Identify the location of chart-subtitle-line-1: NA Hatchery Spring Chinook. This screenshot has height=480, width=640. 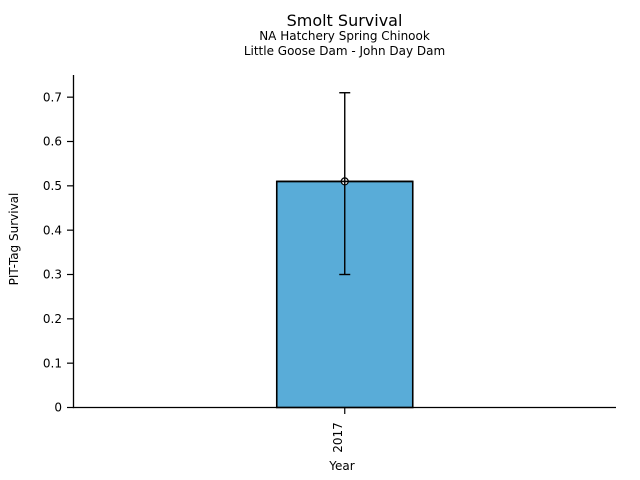
(344, 36).